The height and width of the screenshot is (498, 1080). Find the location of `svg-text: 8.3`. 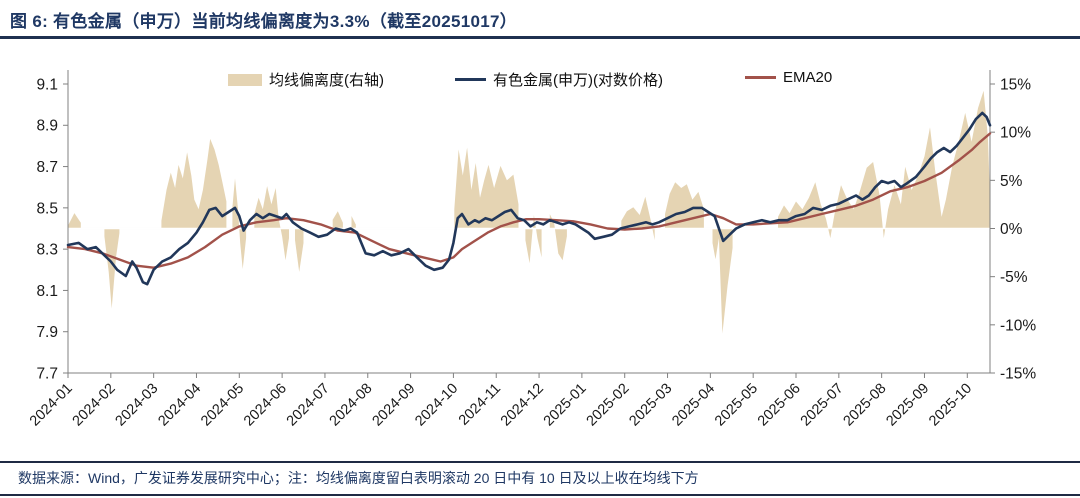

svg-text: 8.3 is located at coordinates (47, 250).